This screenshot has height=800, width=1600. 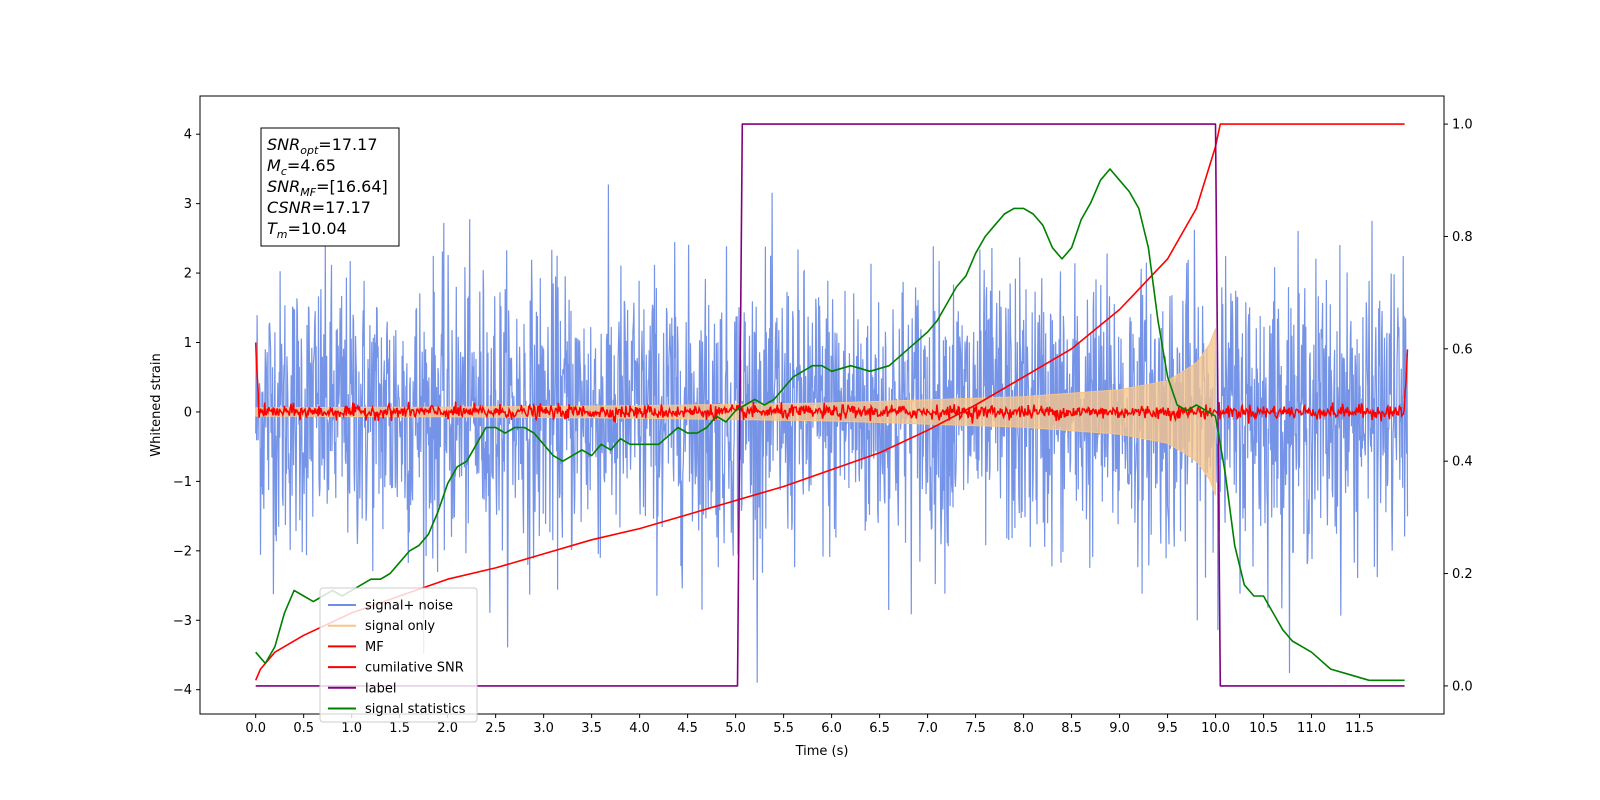 I want to click on right-tick-label: 0.0, so click(x=1462, y=686).